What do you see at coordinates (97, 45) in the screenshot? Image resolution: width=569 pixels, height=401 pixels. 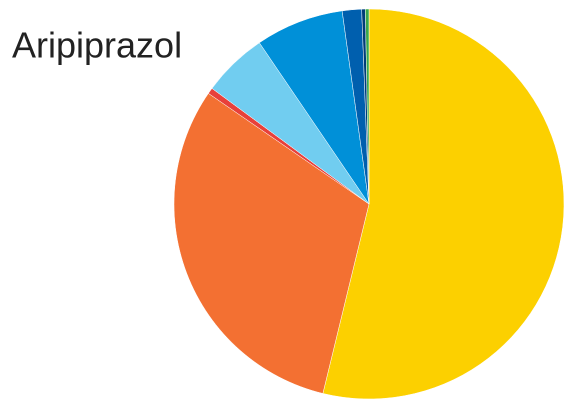 I see `chart-title: Aripiprazol` at bounding box center [97, 45].